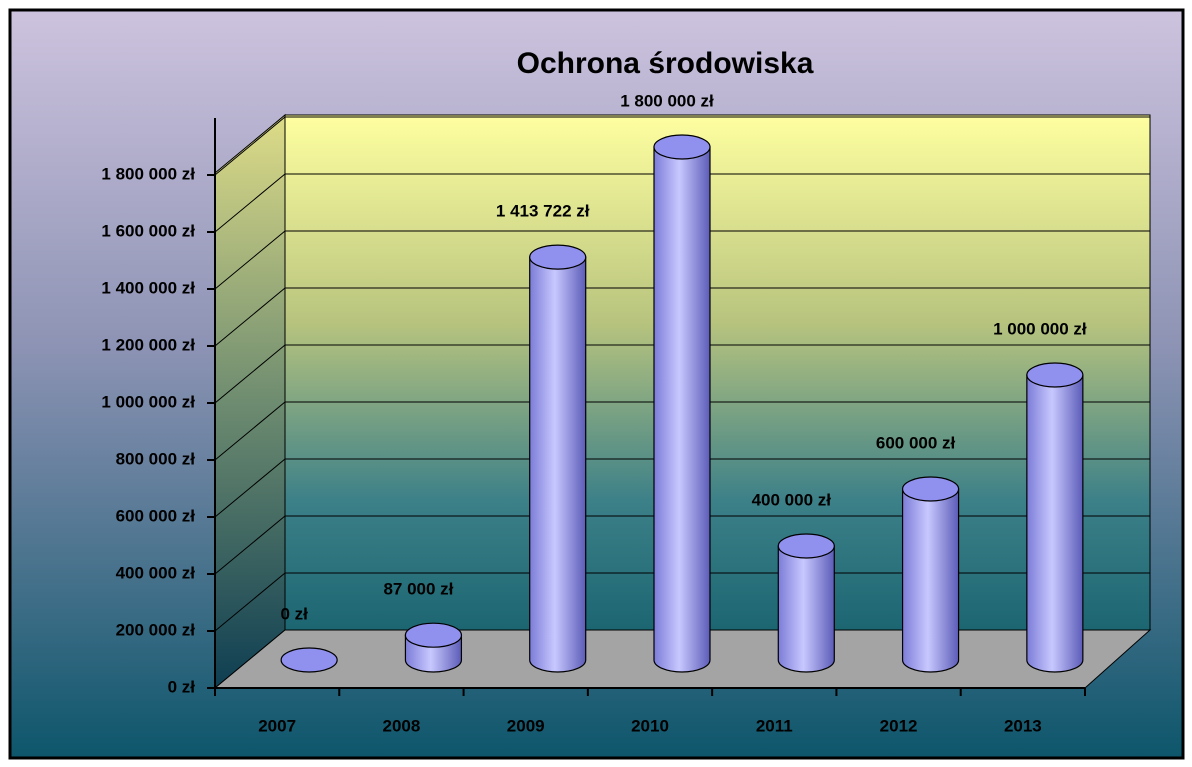 The width and height of the screenshot is (1192, 767). I want to click on y-tick-label: 200 000 zł, so click(156, 629).